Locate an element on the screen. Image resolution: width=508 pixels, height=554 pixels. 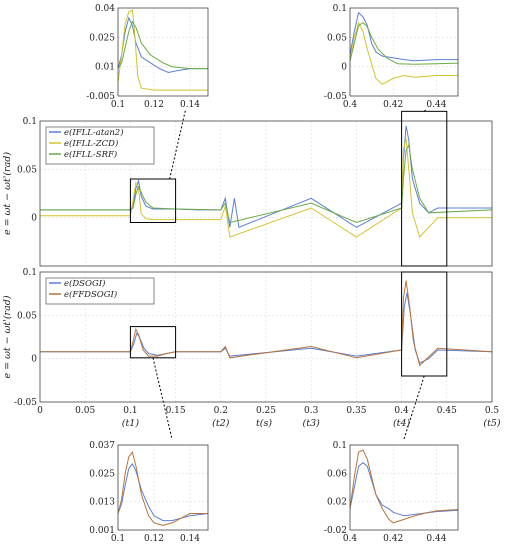
x-tick-sublabel: (t1) is located at coordinates (131, 423).